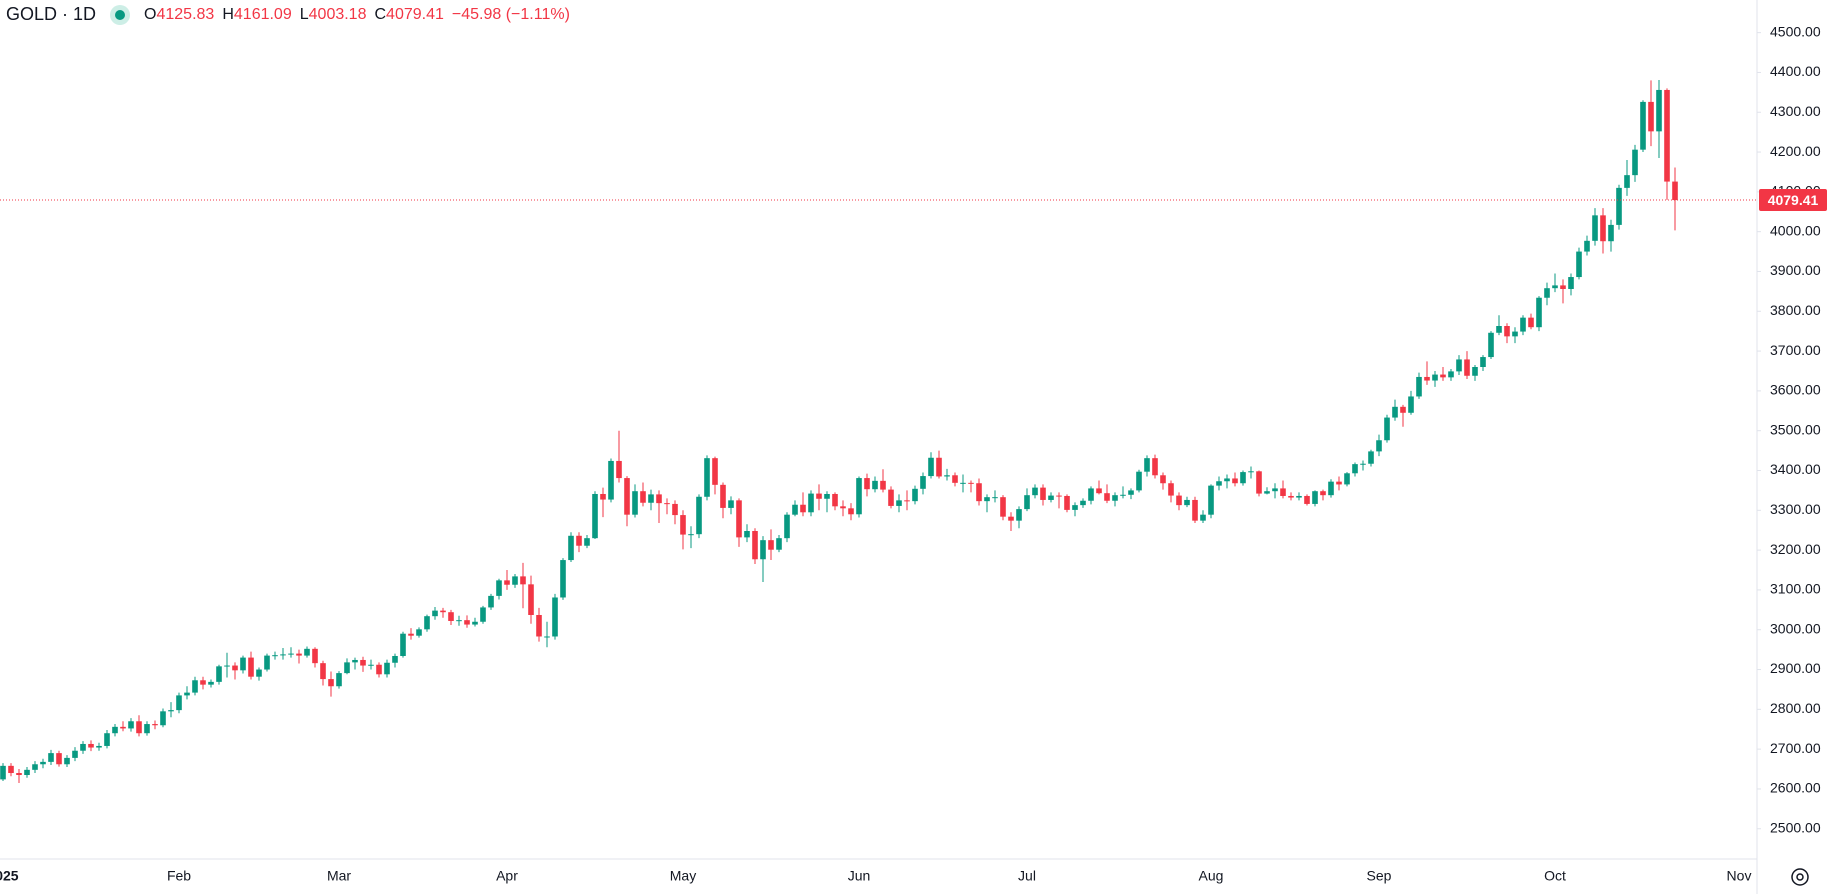 This screenshot has width=1833, height=894. Describe the element at coordinates (1027, 876) in the screenshot. I see `x-tick-label: Jul` at that location.